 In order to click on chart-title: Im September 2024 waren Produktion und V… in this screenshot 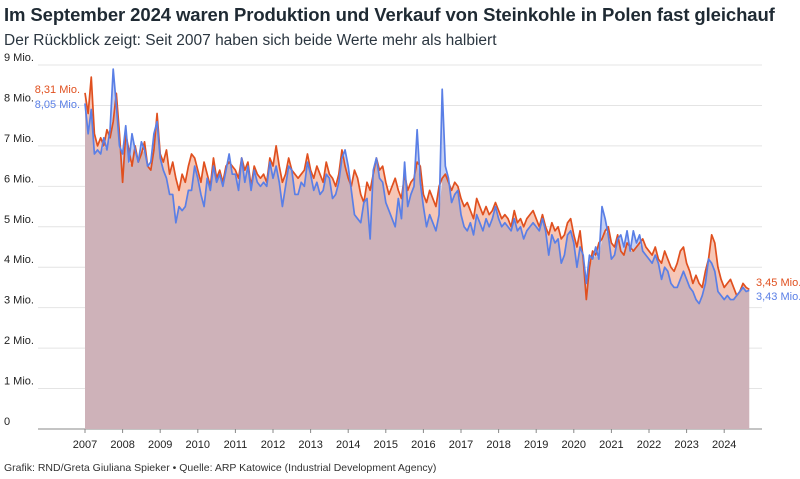, I will do `click(389, 14)`.